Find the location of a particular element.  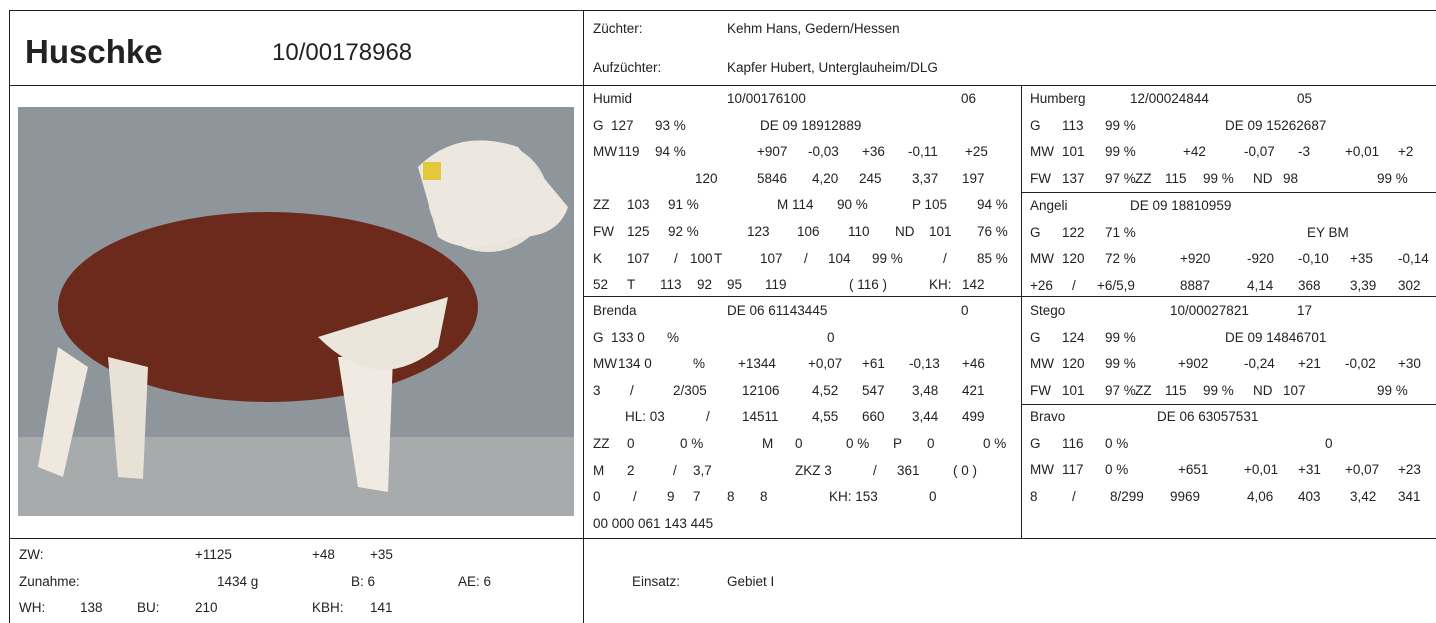

cell-text: +920 is located at coordinates (1195, 259).